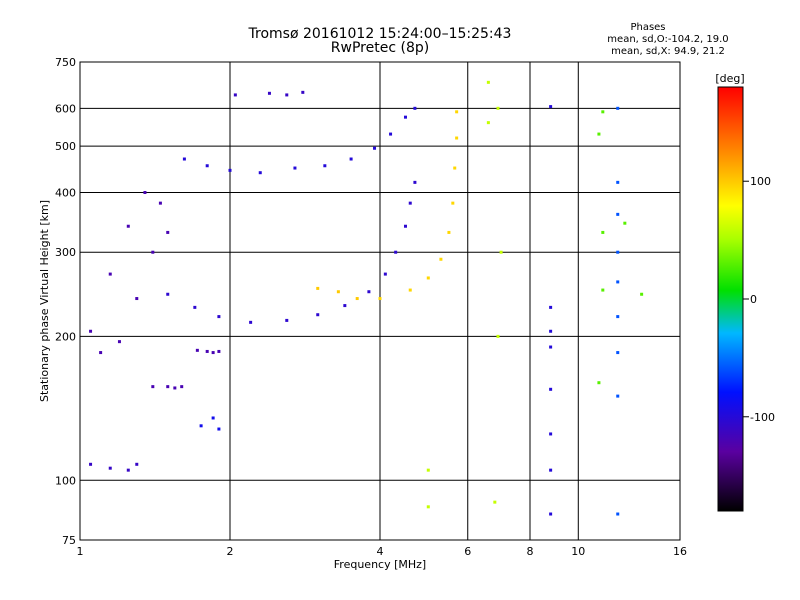 This screenshot has width=800, height=600. Describe the element at coordinates (759, 299) in the screenshot. I see `colorbar-ticks: 100 0 -100` at that location.